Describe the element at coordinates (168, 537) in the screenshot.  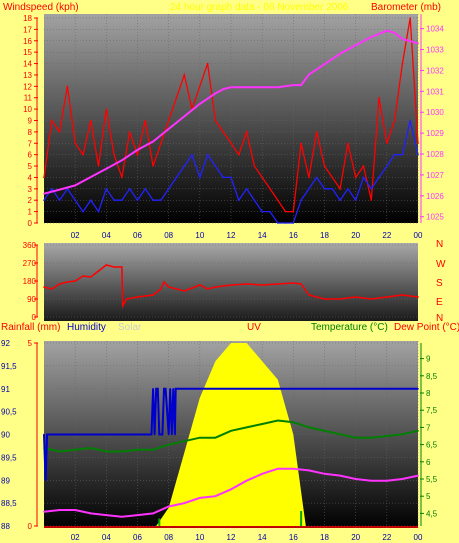
I see `x-tick-label: 08` at that location.